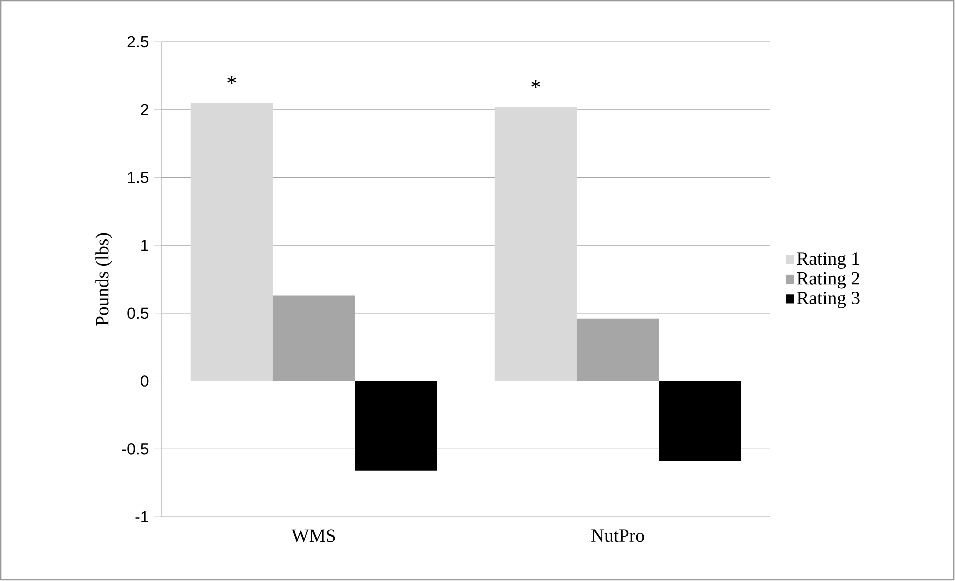 Image resolution: width=955 pixels, height=581 pixels. I want to click on x-tick-label: NutPro, so click(618, 536).